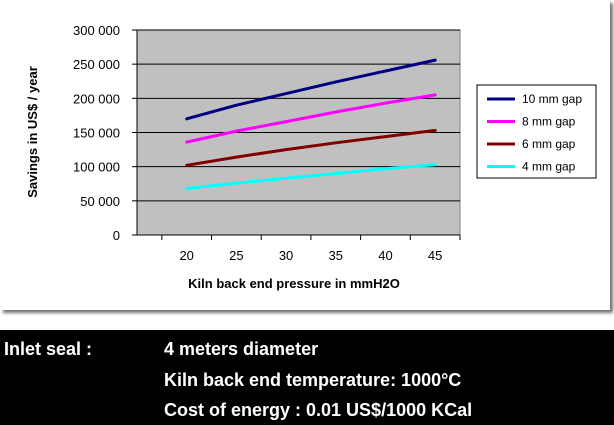 This screenshot has width=614, height=425. Describe the element at coordinates (552, 99) in the screenshot. I see `legend-label: 10 mm gap` at that location.